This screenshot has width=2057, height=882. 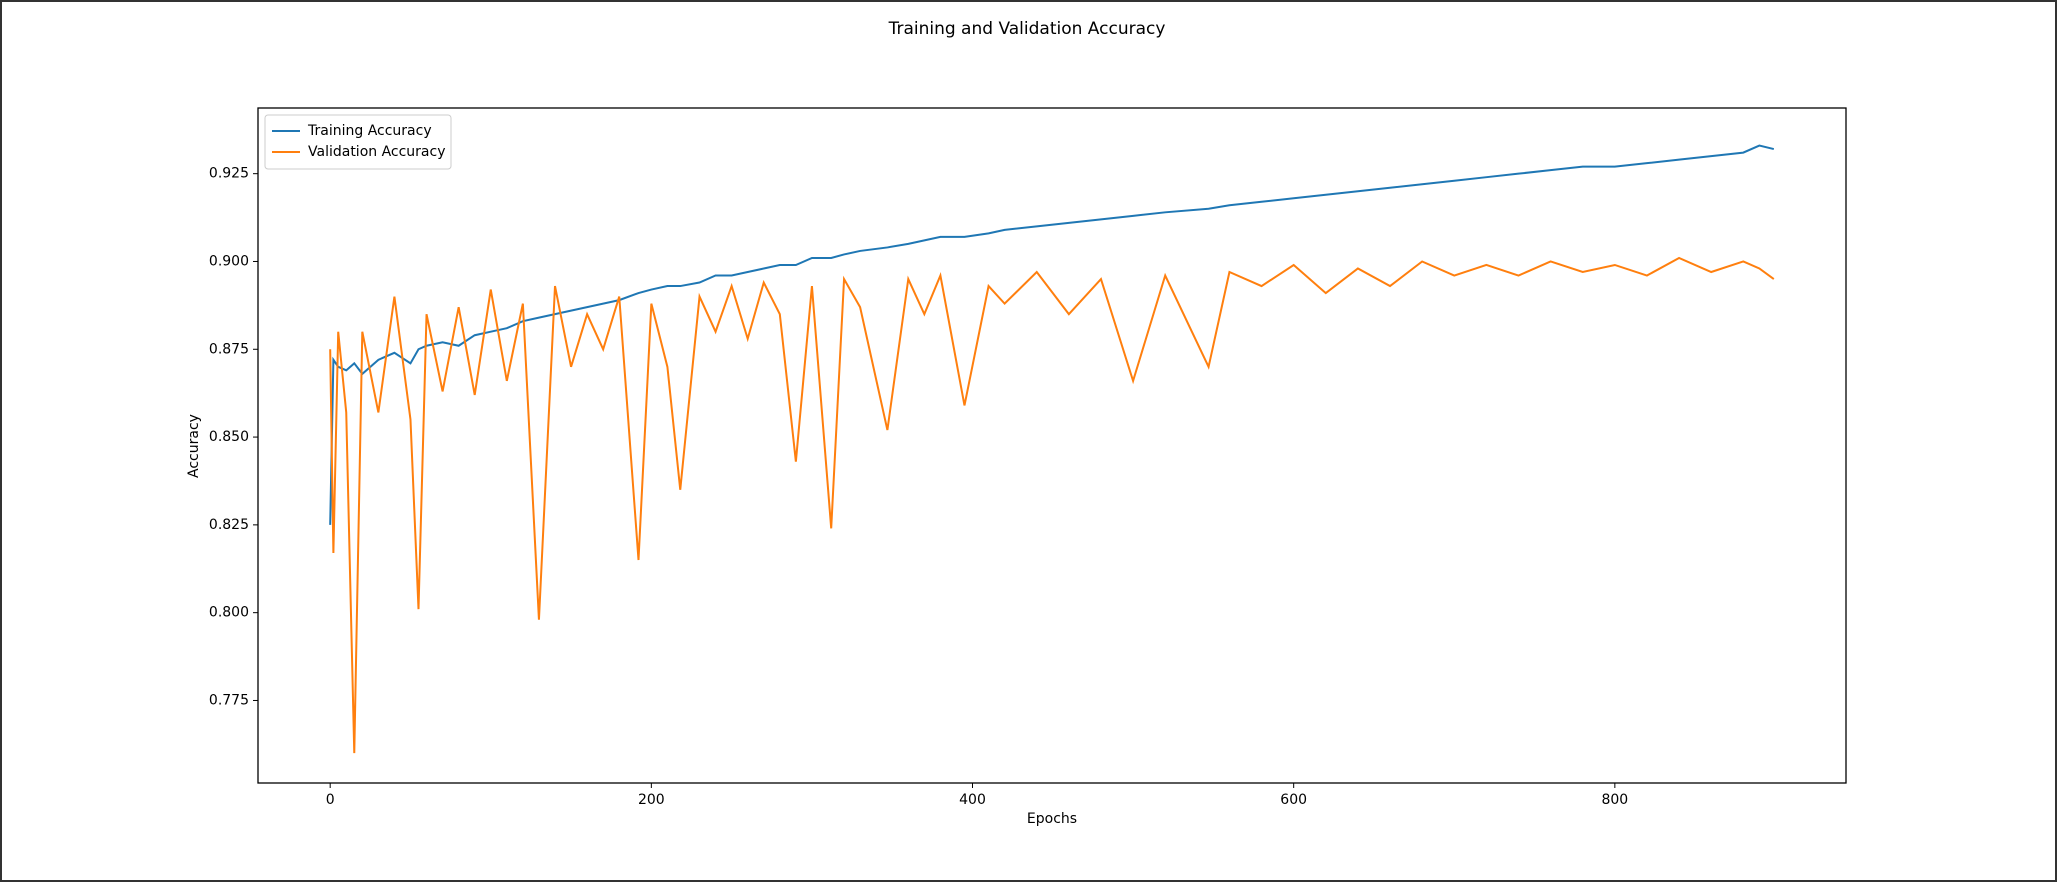 I want to click on legend-label: Training Accuracy, so click(x=369, y=131).